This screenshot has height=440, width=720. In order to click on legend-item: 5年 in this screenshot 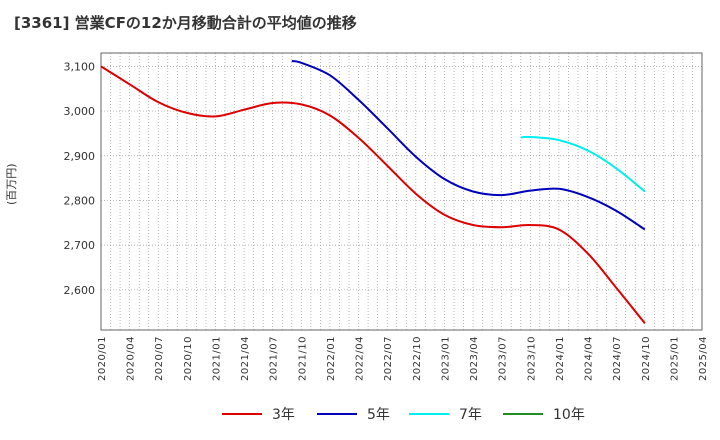, I will do `click(353, 414)`.